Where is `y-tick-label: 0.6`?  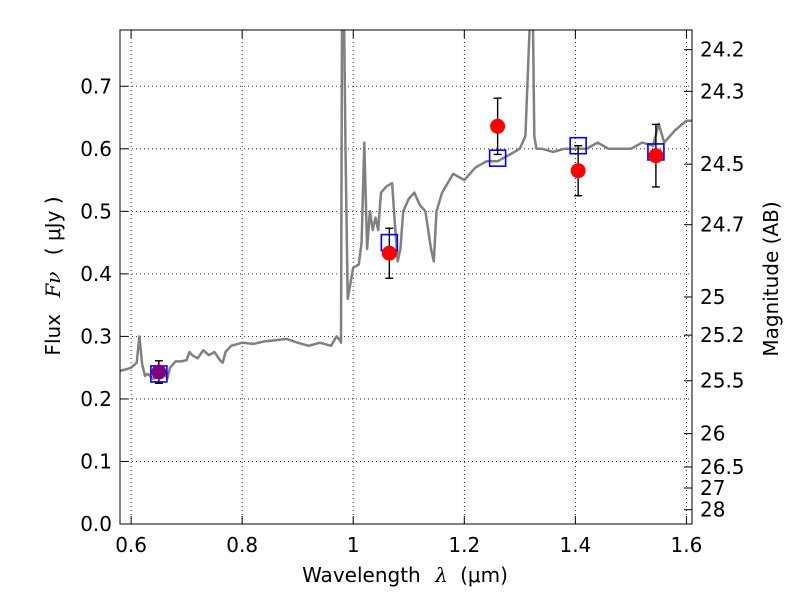
y-tick-label: 0.6 is located at coordinates (96, 149).